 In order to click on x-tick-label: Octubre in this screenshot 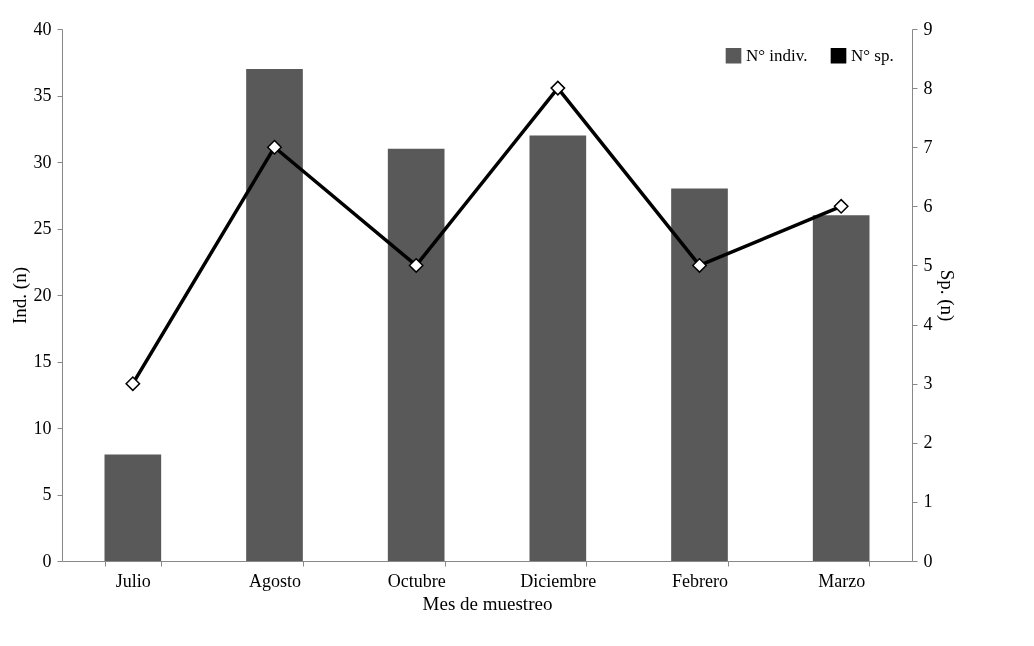, I will do `click(416, 580)`.